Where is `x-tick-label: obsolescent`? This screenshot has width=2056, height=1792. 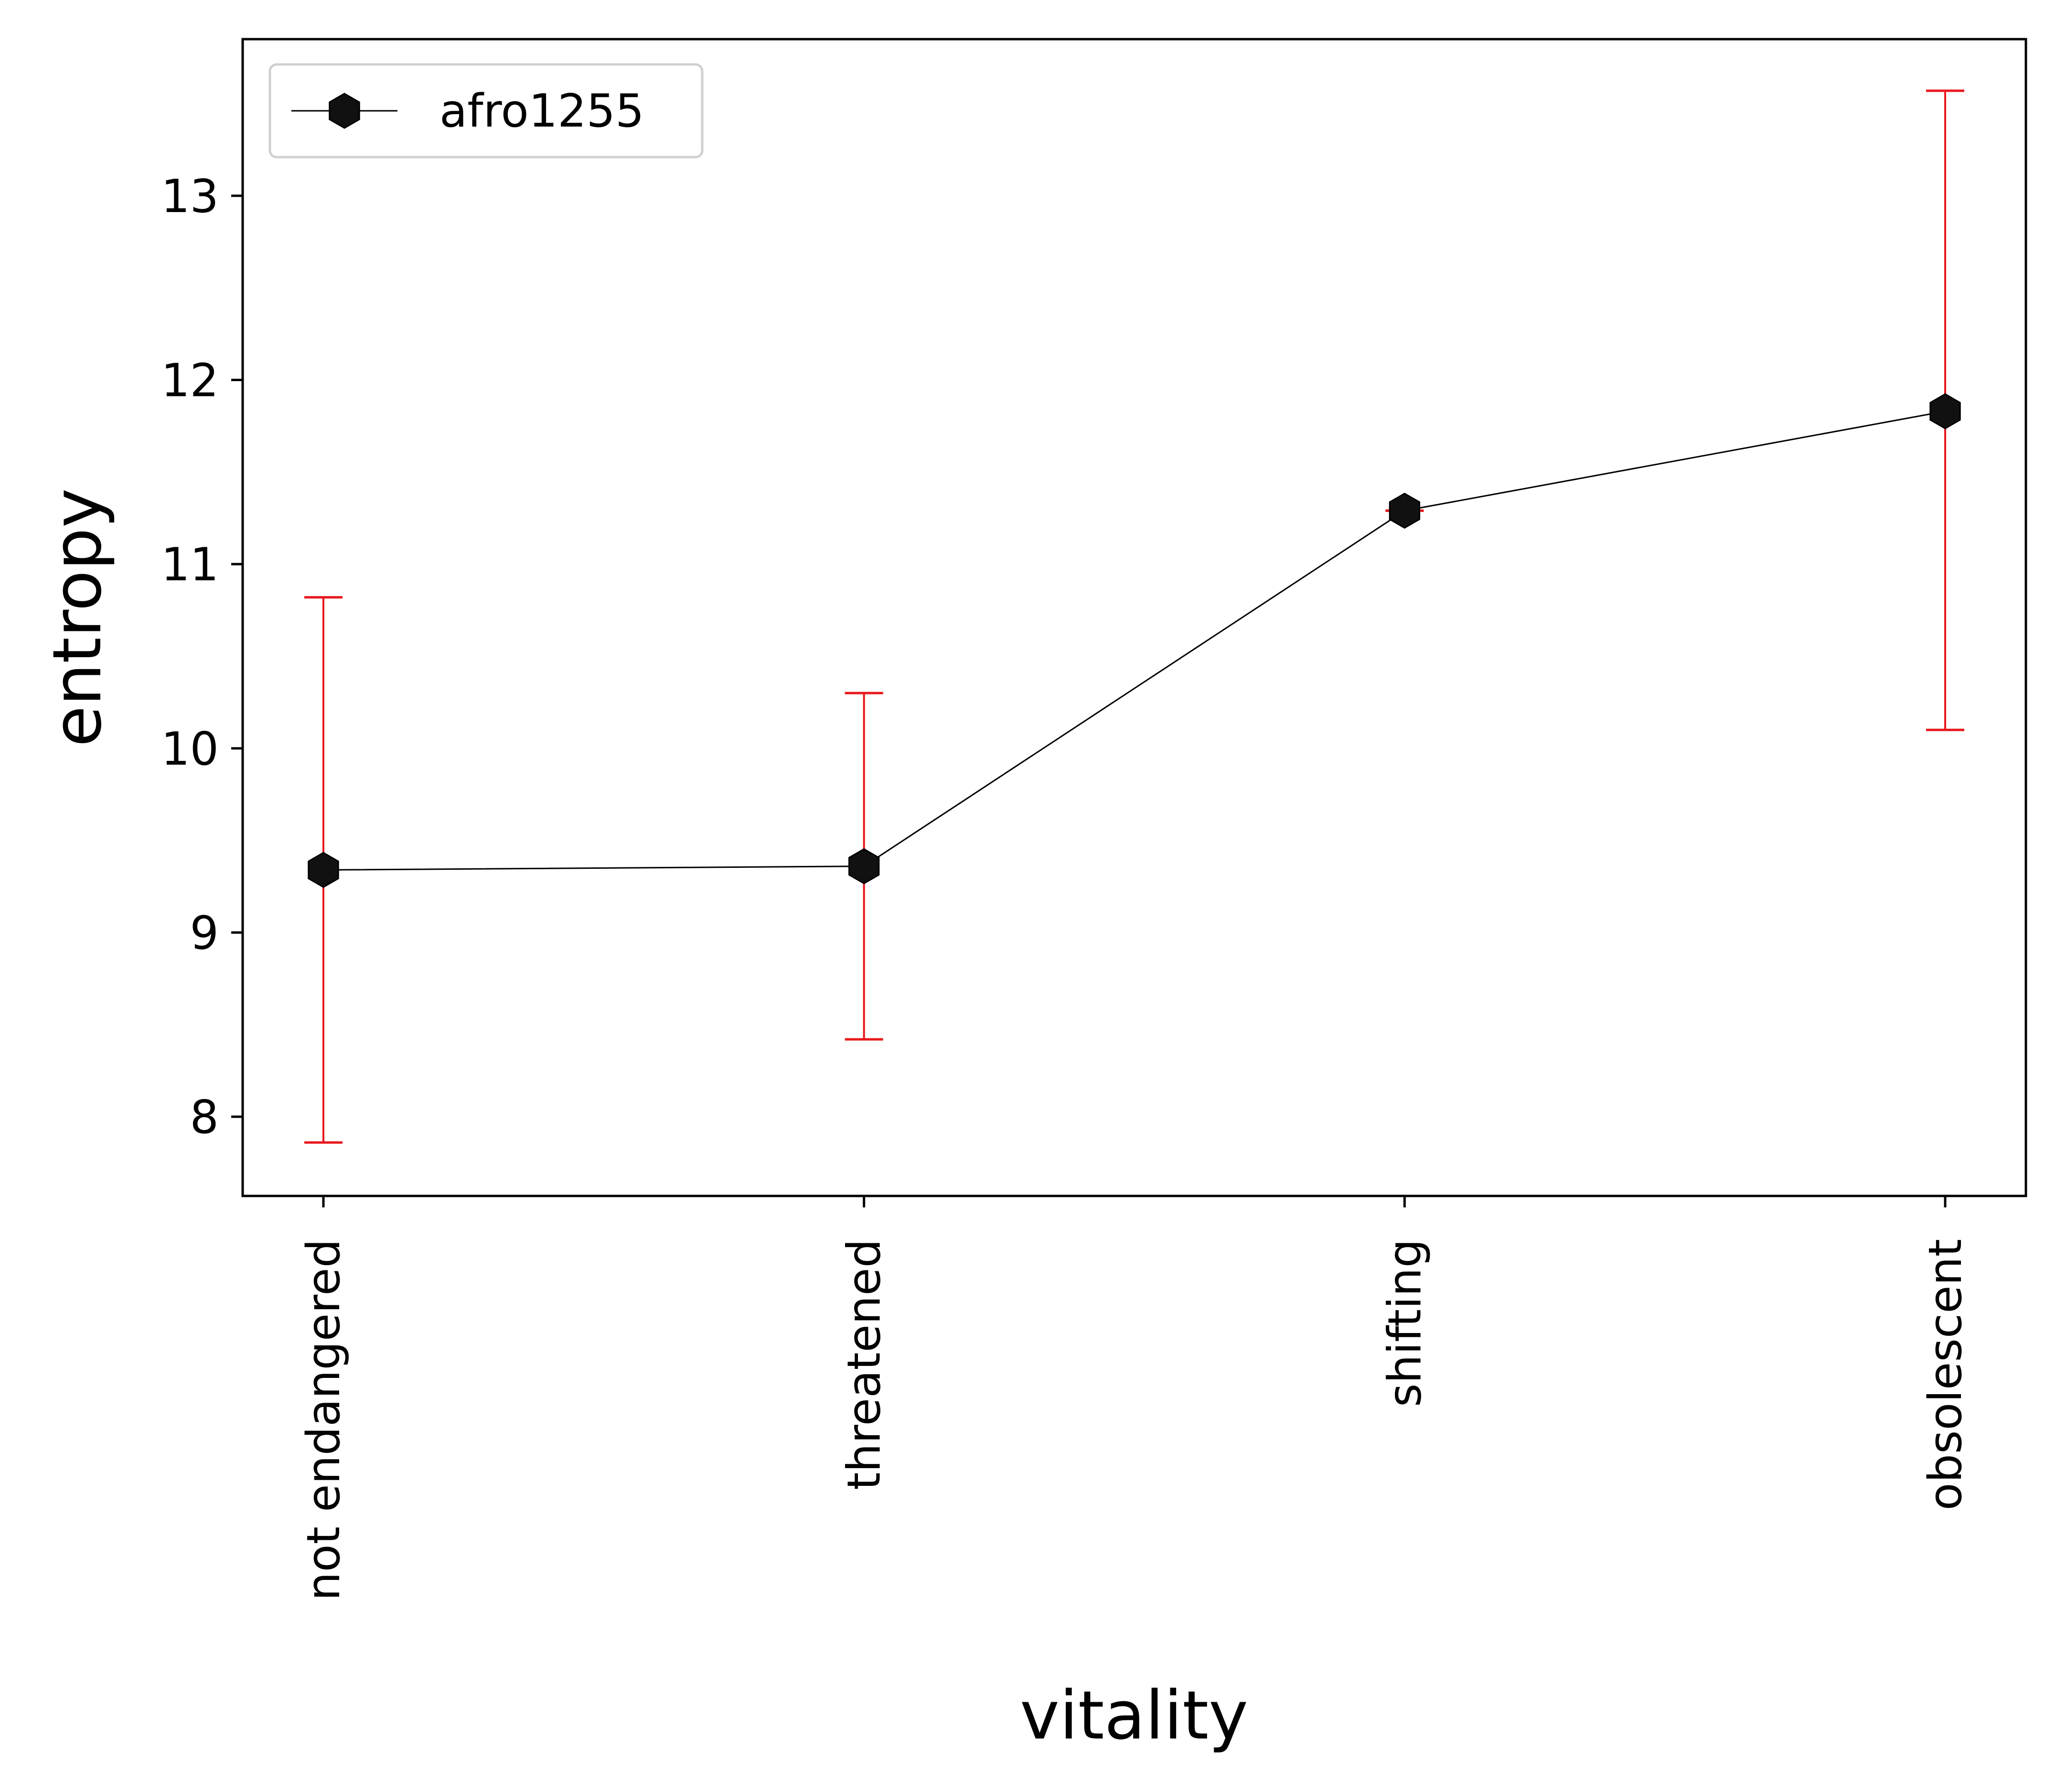 x-tick-label: obsolescent is located at coordinates (1945, 1375).